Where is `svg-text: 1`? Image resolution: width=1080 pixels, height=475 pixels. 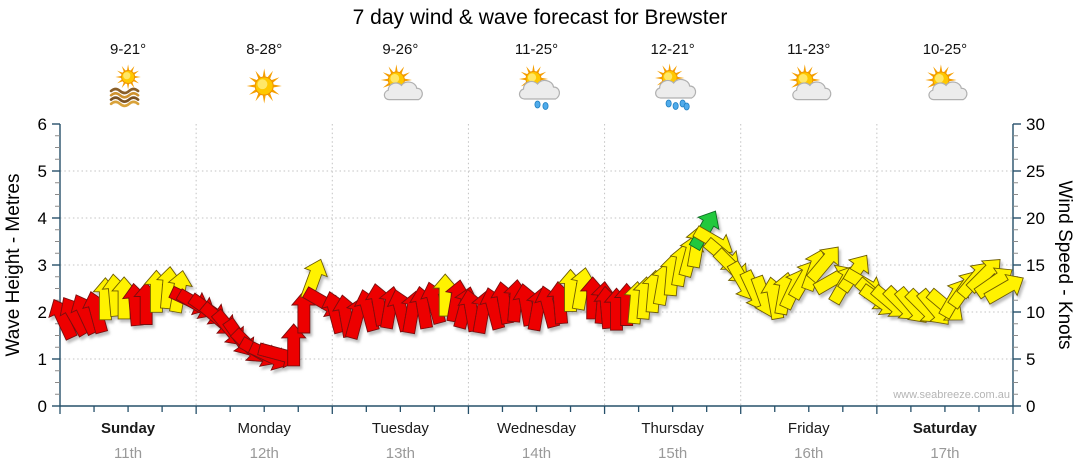
svg-text: 1 is located at coordinates (42, 359).